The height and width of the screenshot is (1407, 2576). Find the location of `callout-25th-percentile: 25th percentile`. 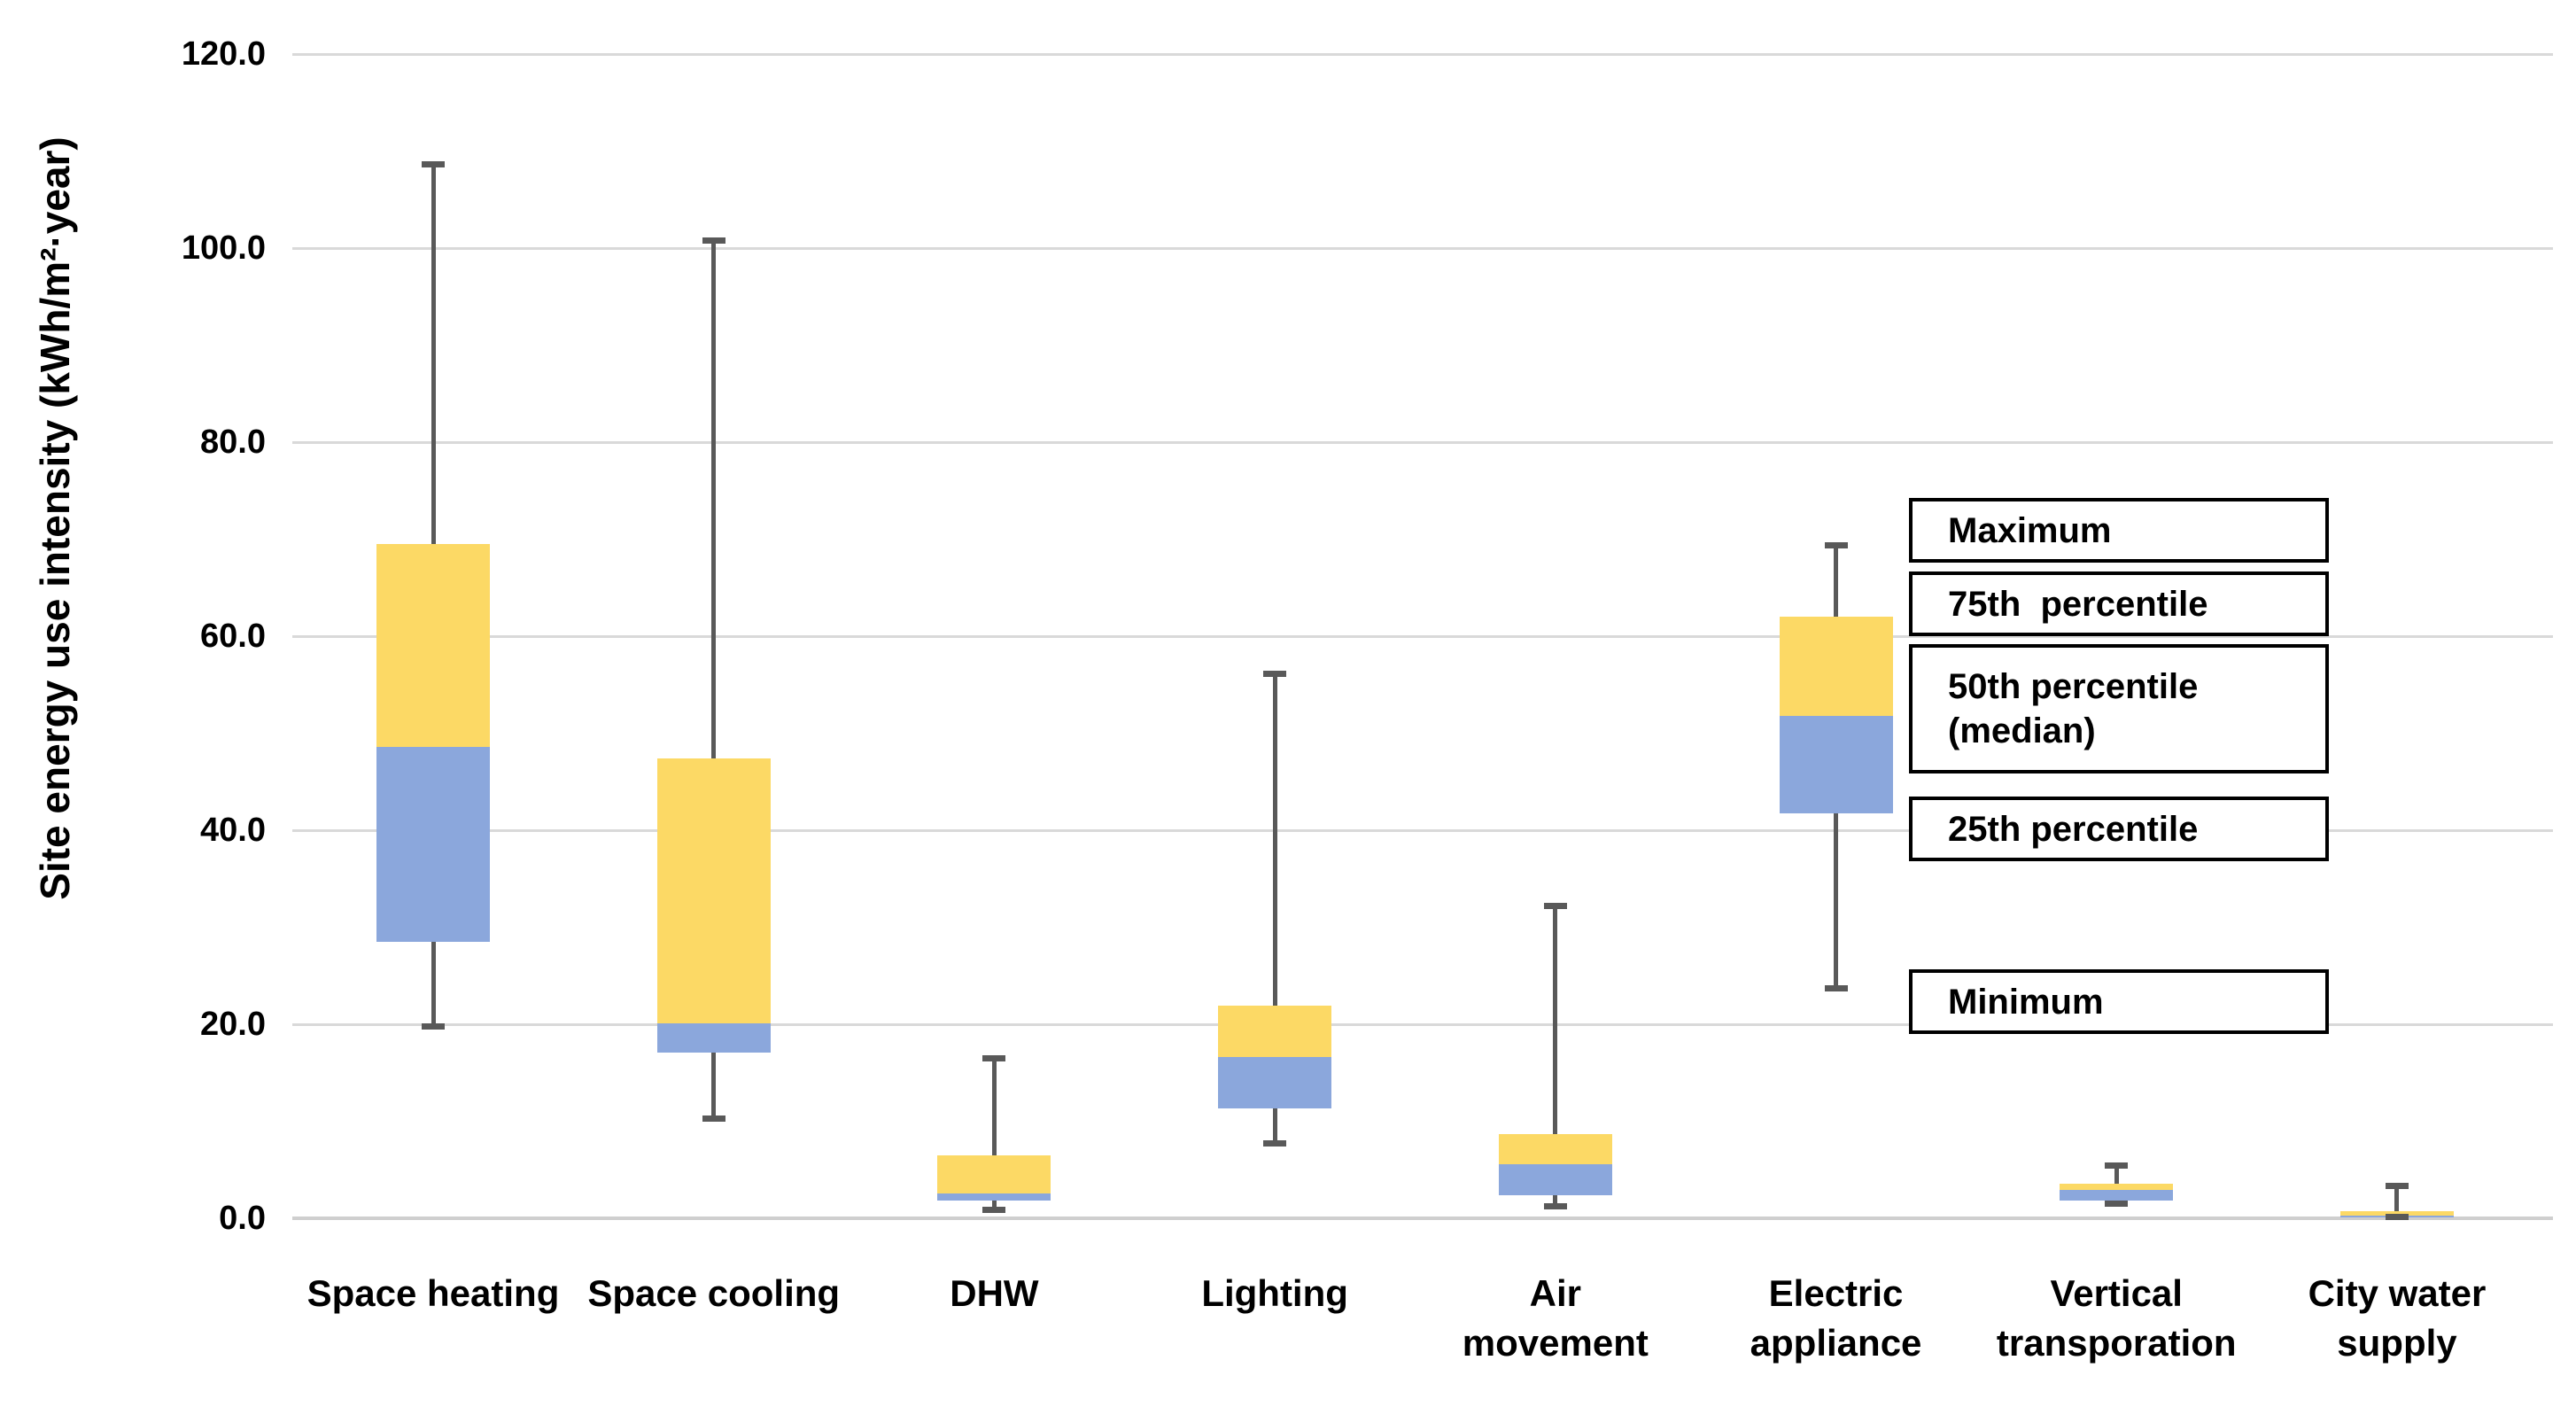

callout-25th-percentile: 25th percentile is located at coordinates (2119, 830).